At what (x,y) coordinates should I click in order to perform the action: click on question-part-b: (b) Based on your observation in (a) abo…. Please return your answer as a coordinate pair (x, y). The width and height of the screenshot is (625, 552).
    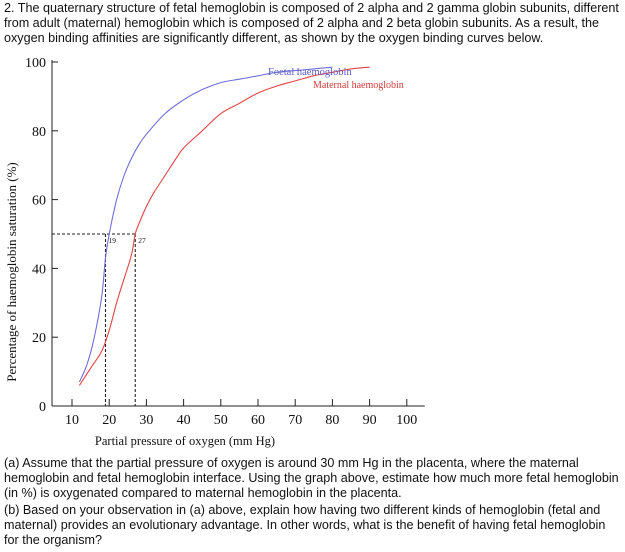
    Looking at the image, I should click on (305, 525).